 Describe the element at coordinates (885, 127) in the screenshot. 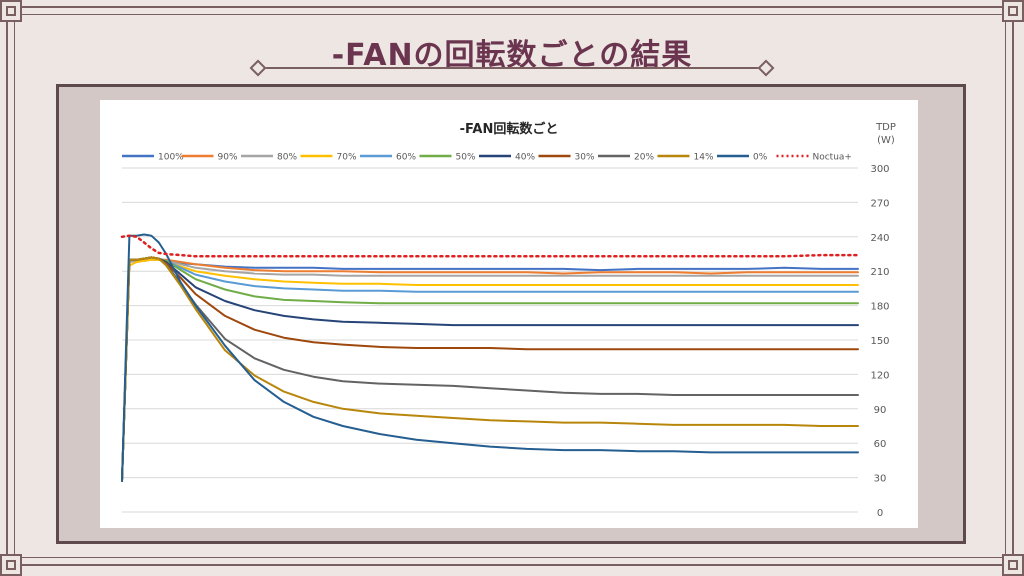

I see `y-axis-label: TDP` at that location.